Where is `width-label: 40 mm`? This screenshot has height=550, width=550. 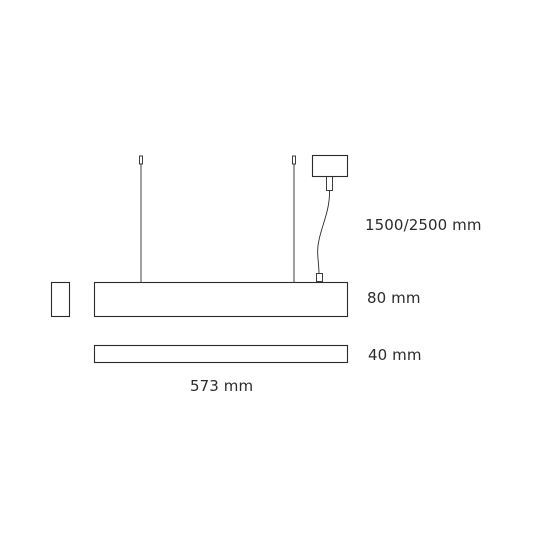
width-label: 40 mm is located at coordinates (395, 355).